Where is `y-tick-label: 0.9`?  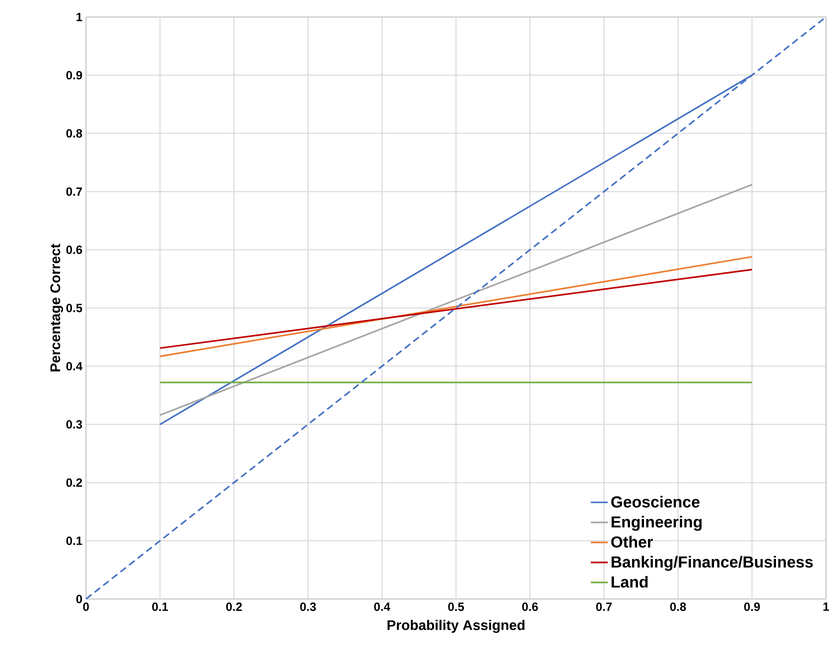
y-tick-label: 0.9 is located at coordinates (74, 75).